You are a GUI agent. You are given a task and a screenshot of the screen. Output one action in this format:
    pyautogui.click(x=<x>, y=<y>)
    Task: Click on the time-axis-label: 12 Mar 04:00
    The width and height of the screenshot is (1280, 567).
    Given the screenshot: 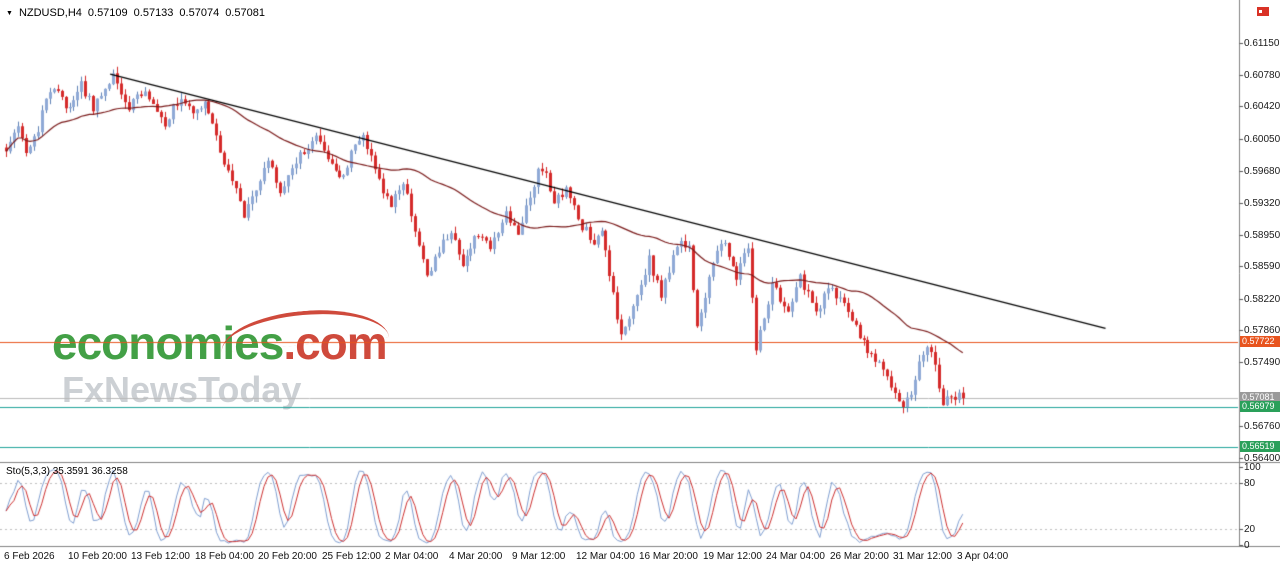 What is the action you would take?
    pyautogui.click(x=605, y=556)
    